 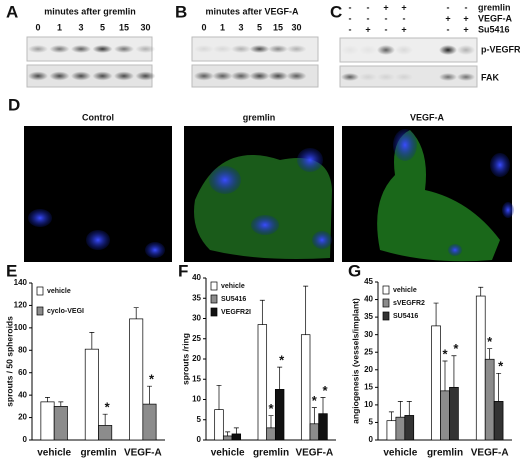 What do you see at coordinates (196, 338) in the screenshot?
I see `y-tick-label: 25` at bounding box center [196, 338].